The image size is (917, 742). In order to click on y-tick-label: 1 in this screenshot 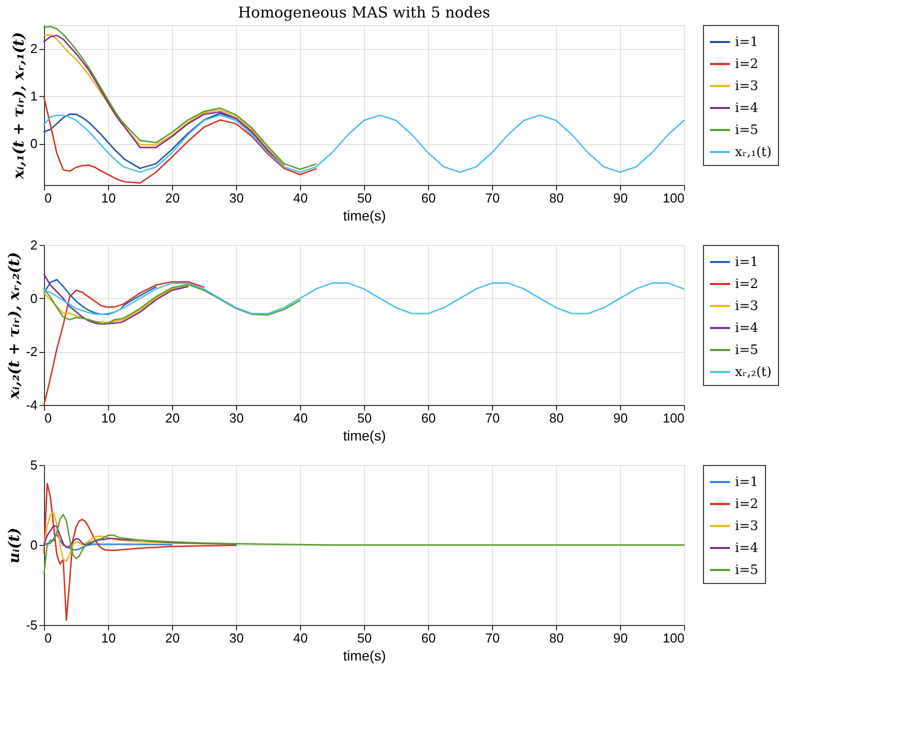, I will do `click(34, 96)`.